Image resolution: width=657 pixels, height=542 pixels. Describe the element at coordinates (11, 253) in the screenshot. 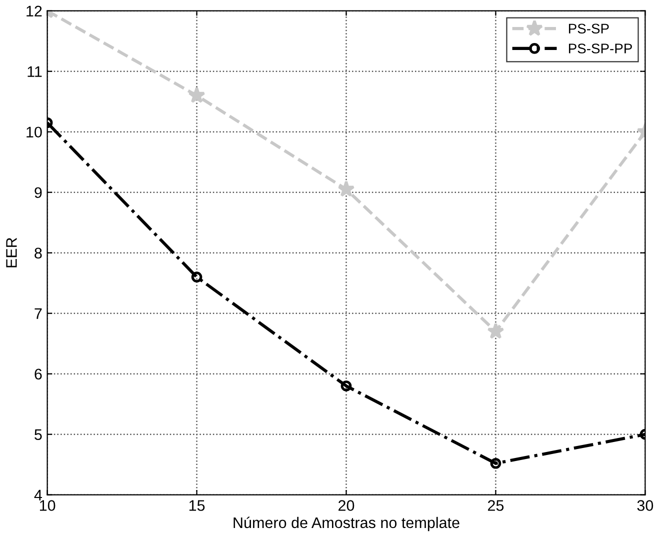

I see `y-axis-title: EER` at that location.